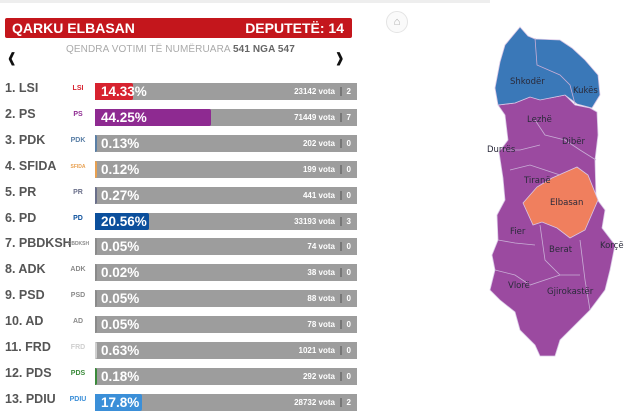 The width and height of the screenshot is (640, 414). I want to click on party-name: 9. PSD, so click(25, 295).